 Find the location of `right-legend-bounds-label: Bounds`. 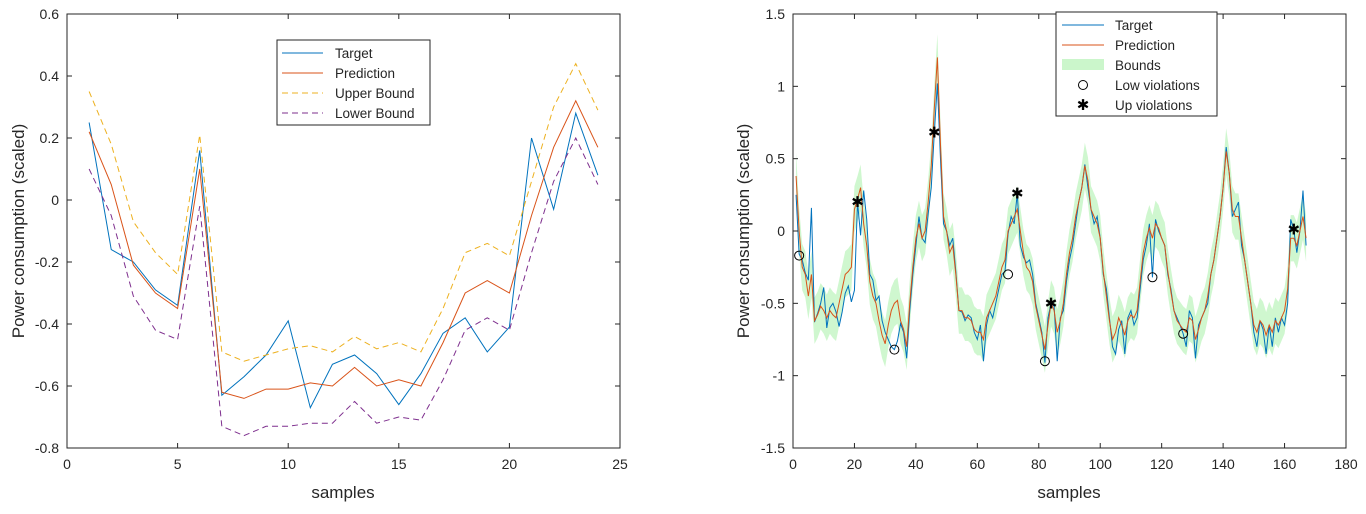

right-legend-bounds-label: Bounds is located at coordinates (1138, 65).